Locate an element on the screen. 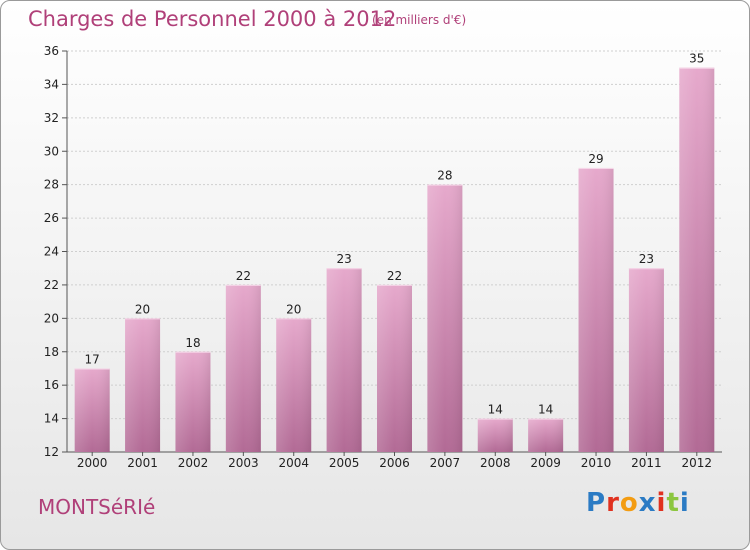  x-tick-label: 2006 is located at coordinates (394, 463).